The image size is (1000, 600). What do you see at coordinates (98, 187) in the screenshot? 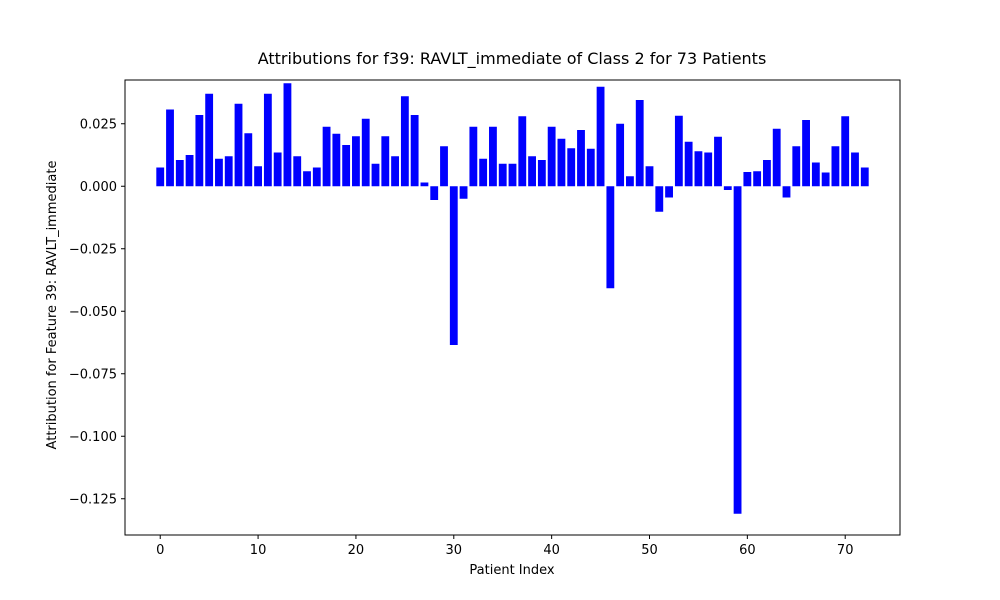
I see `y-tick-label: 0.000` at bounding box center [98, 187].